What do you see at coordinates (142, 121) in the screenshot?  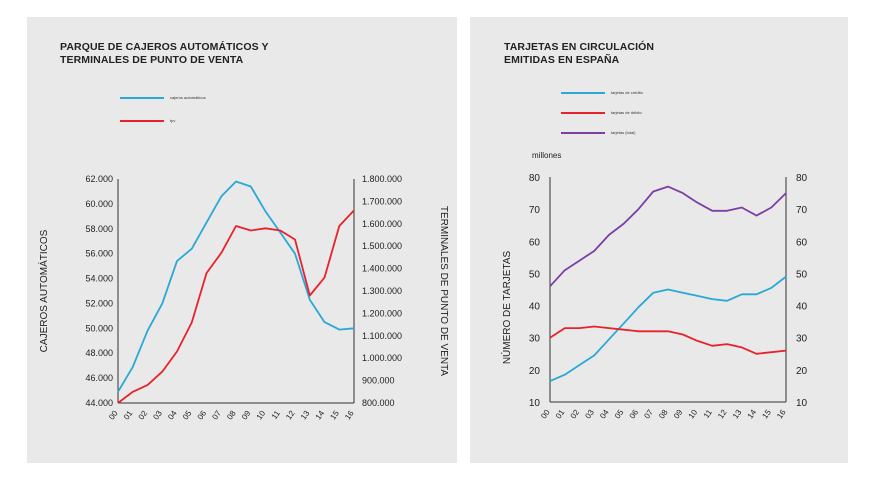 I see `legend-swatch-tpv` at bounding box center [142, 121].